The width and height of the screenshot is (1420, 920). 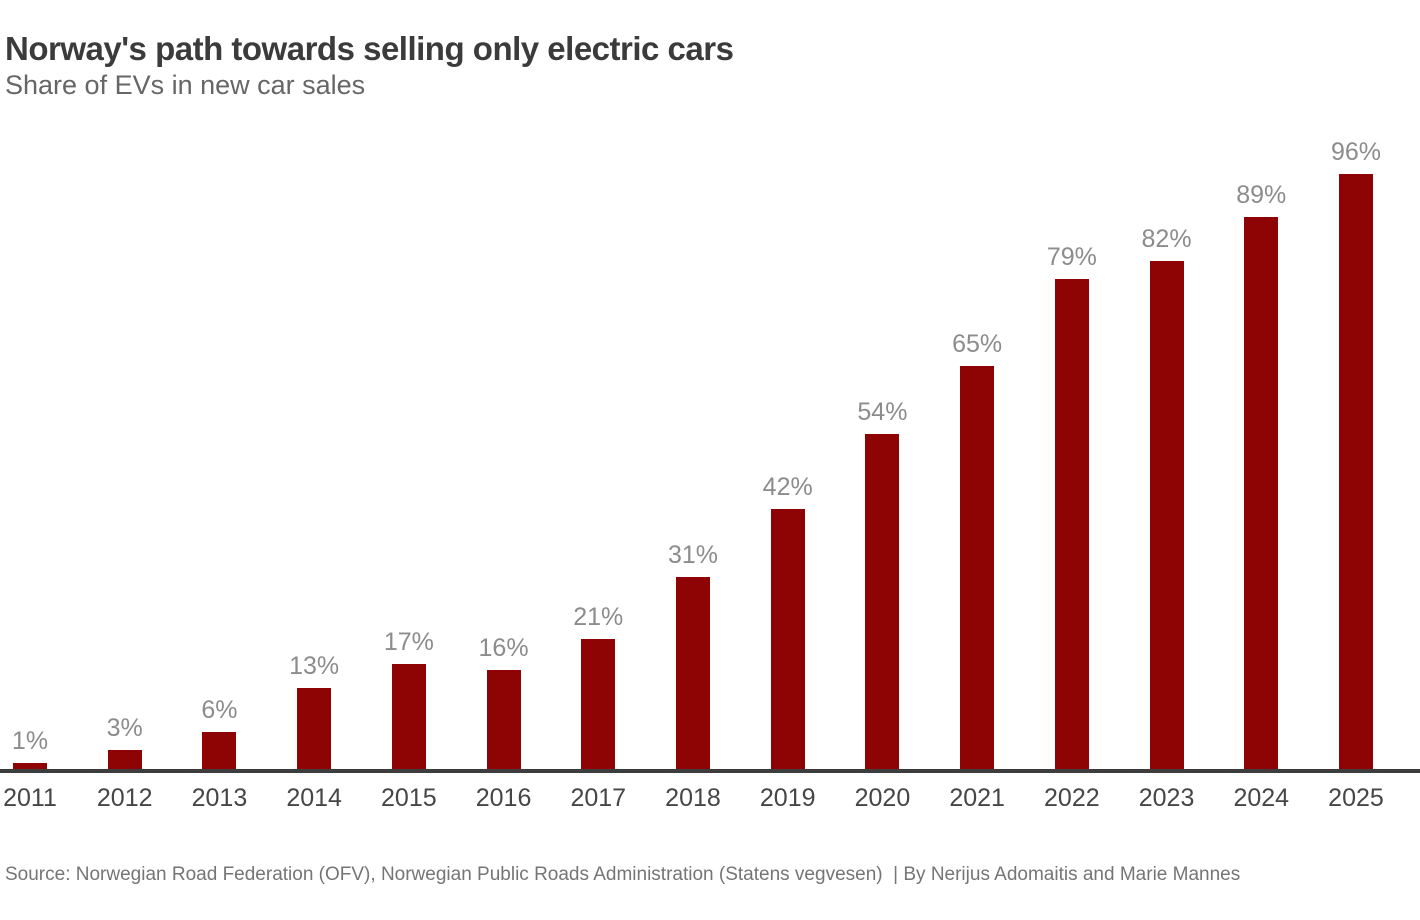 I want to click on bar-2012, so click(x=124, y=759).